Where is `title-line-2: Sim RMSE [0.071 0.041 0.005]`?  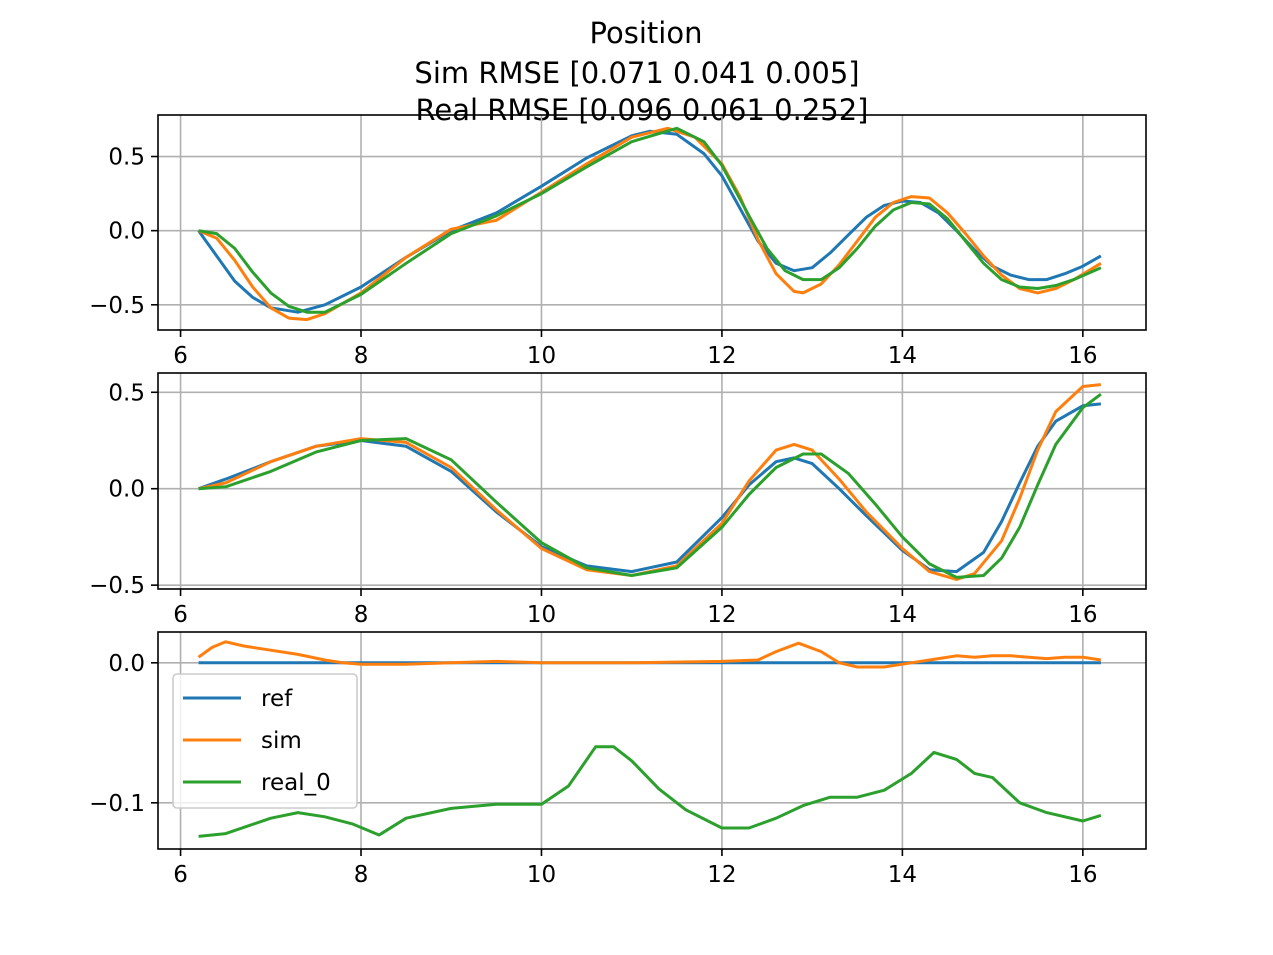 title-line-2: Sim RMSE [0.071 0.041 0.005] is located at coordinates (636, 73).